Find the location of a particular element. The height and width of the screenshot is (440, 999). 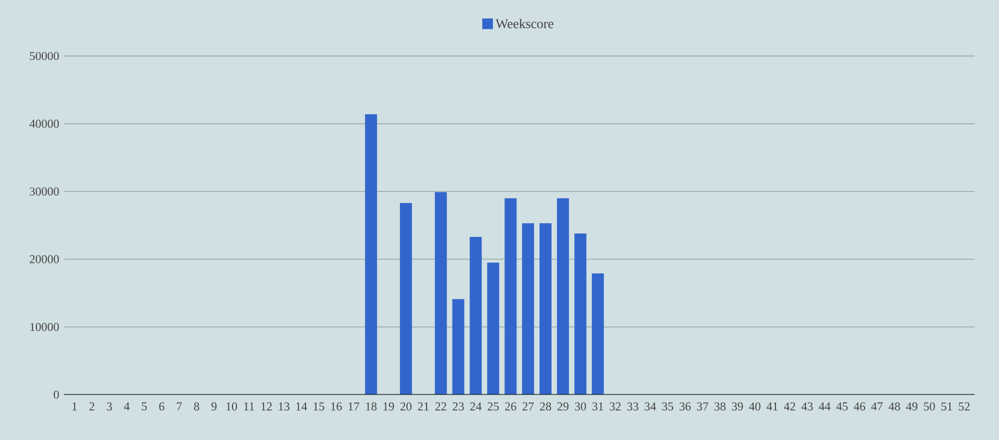

x-tick-label: 4 is located at coordinates (127, 406).